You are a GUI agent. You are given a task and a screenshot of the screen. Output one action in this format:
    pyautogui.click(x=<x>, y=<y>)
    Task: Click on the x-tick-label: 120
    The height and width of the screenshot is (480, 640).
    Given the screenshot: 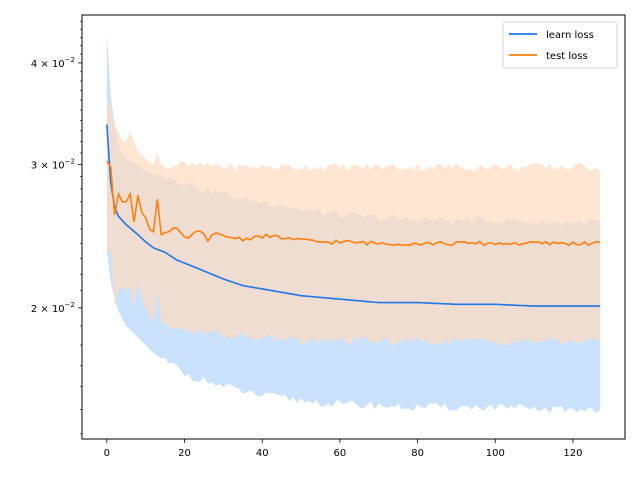 What is the action you would take?
    pyautogui.click(x=572, y=453)
    